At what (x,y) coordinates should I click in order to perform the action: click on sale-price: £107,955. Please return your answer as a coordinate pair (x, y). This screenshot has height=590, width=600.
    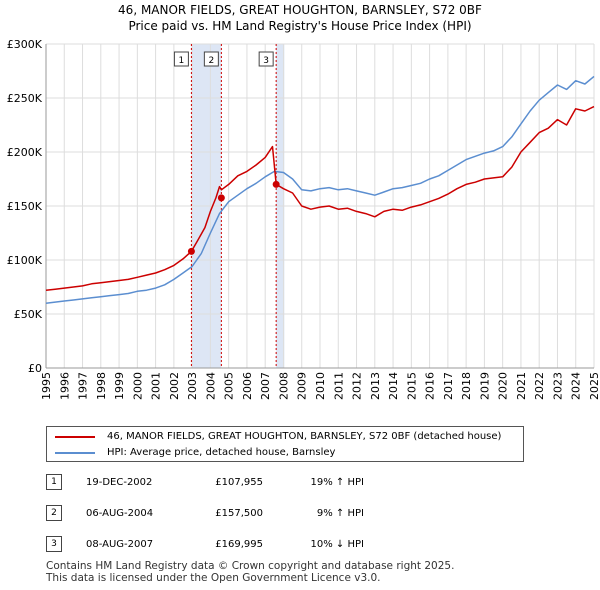
    Looking at the image, I should click on (239, 482).